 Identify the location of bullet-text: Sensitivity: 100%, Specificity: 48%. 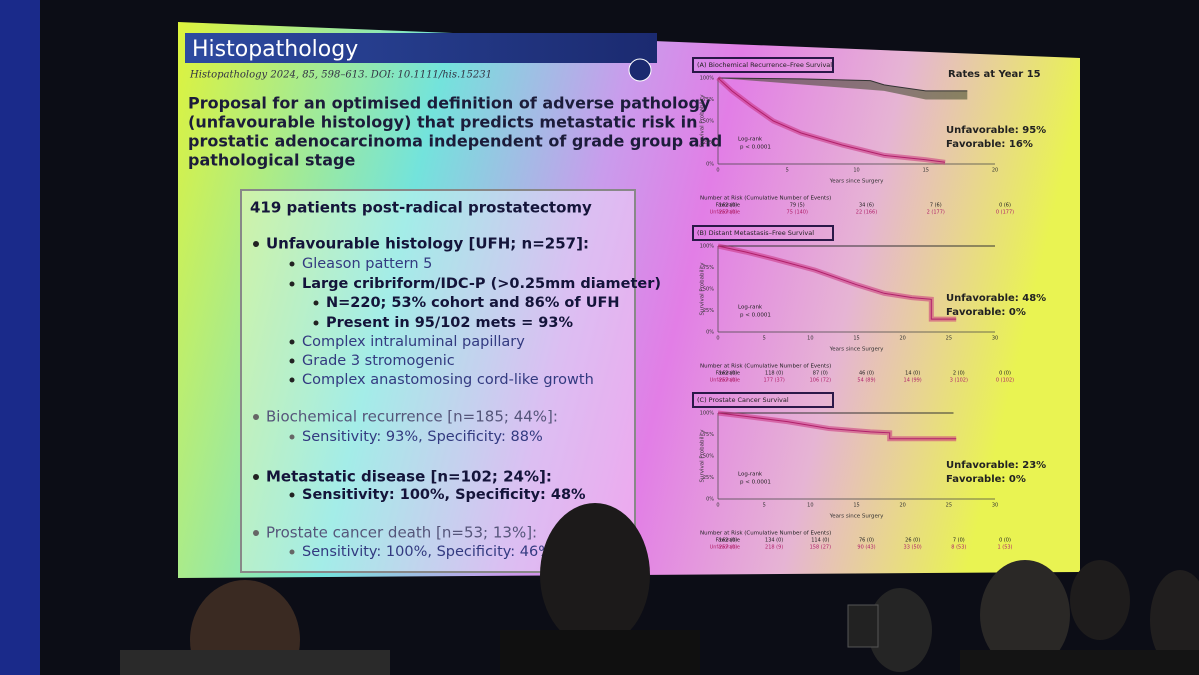
(444, 495).